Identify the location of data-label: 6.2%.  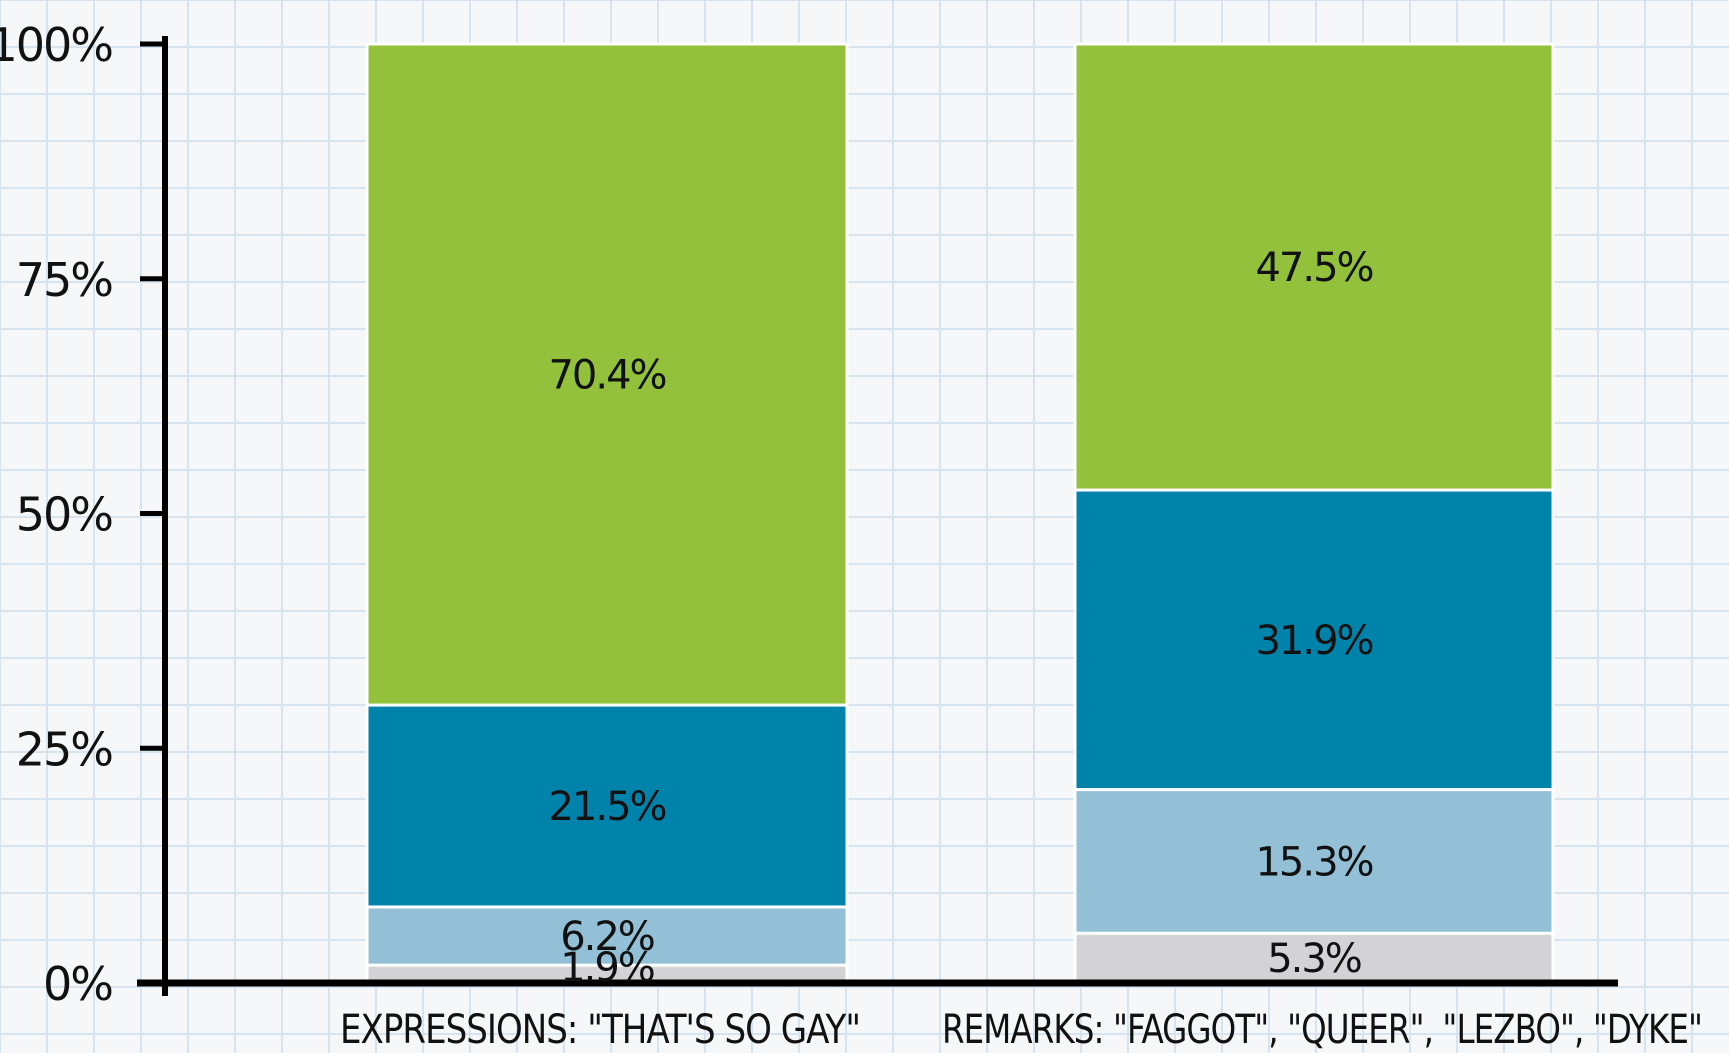
(607, 937).